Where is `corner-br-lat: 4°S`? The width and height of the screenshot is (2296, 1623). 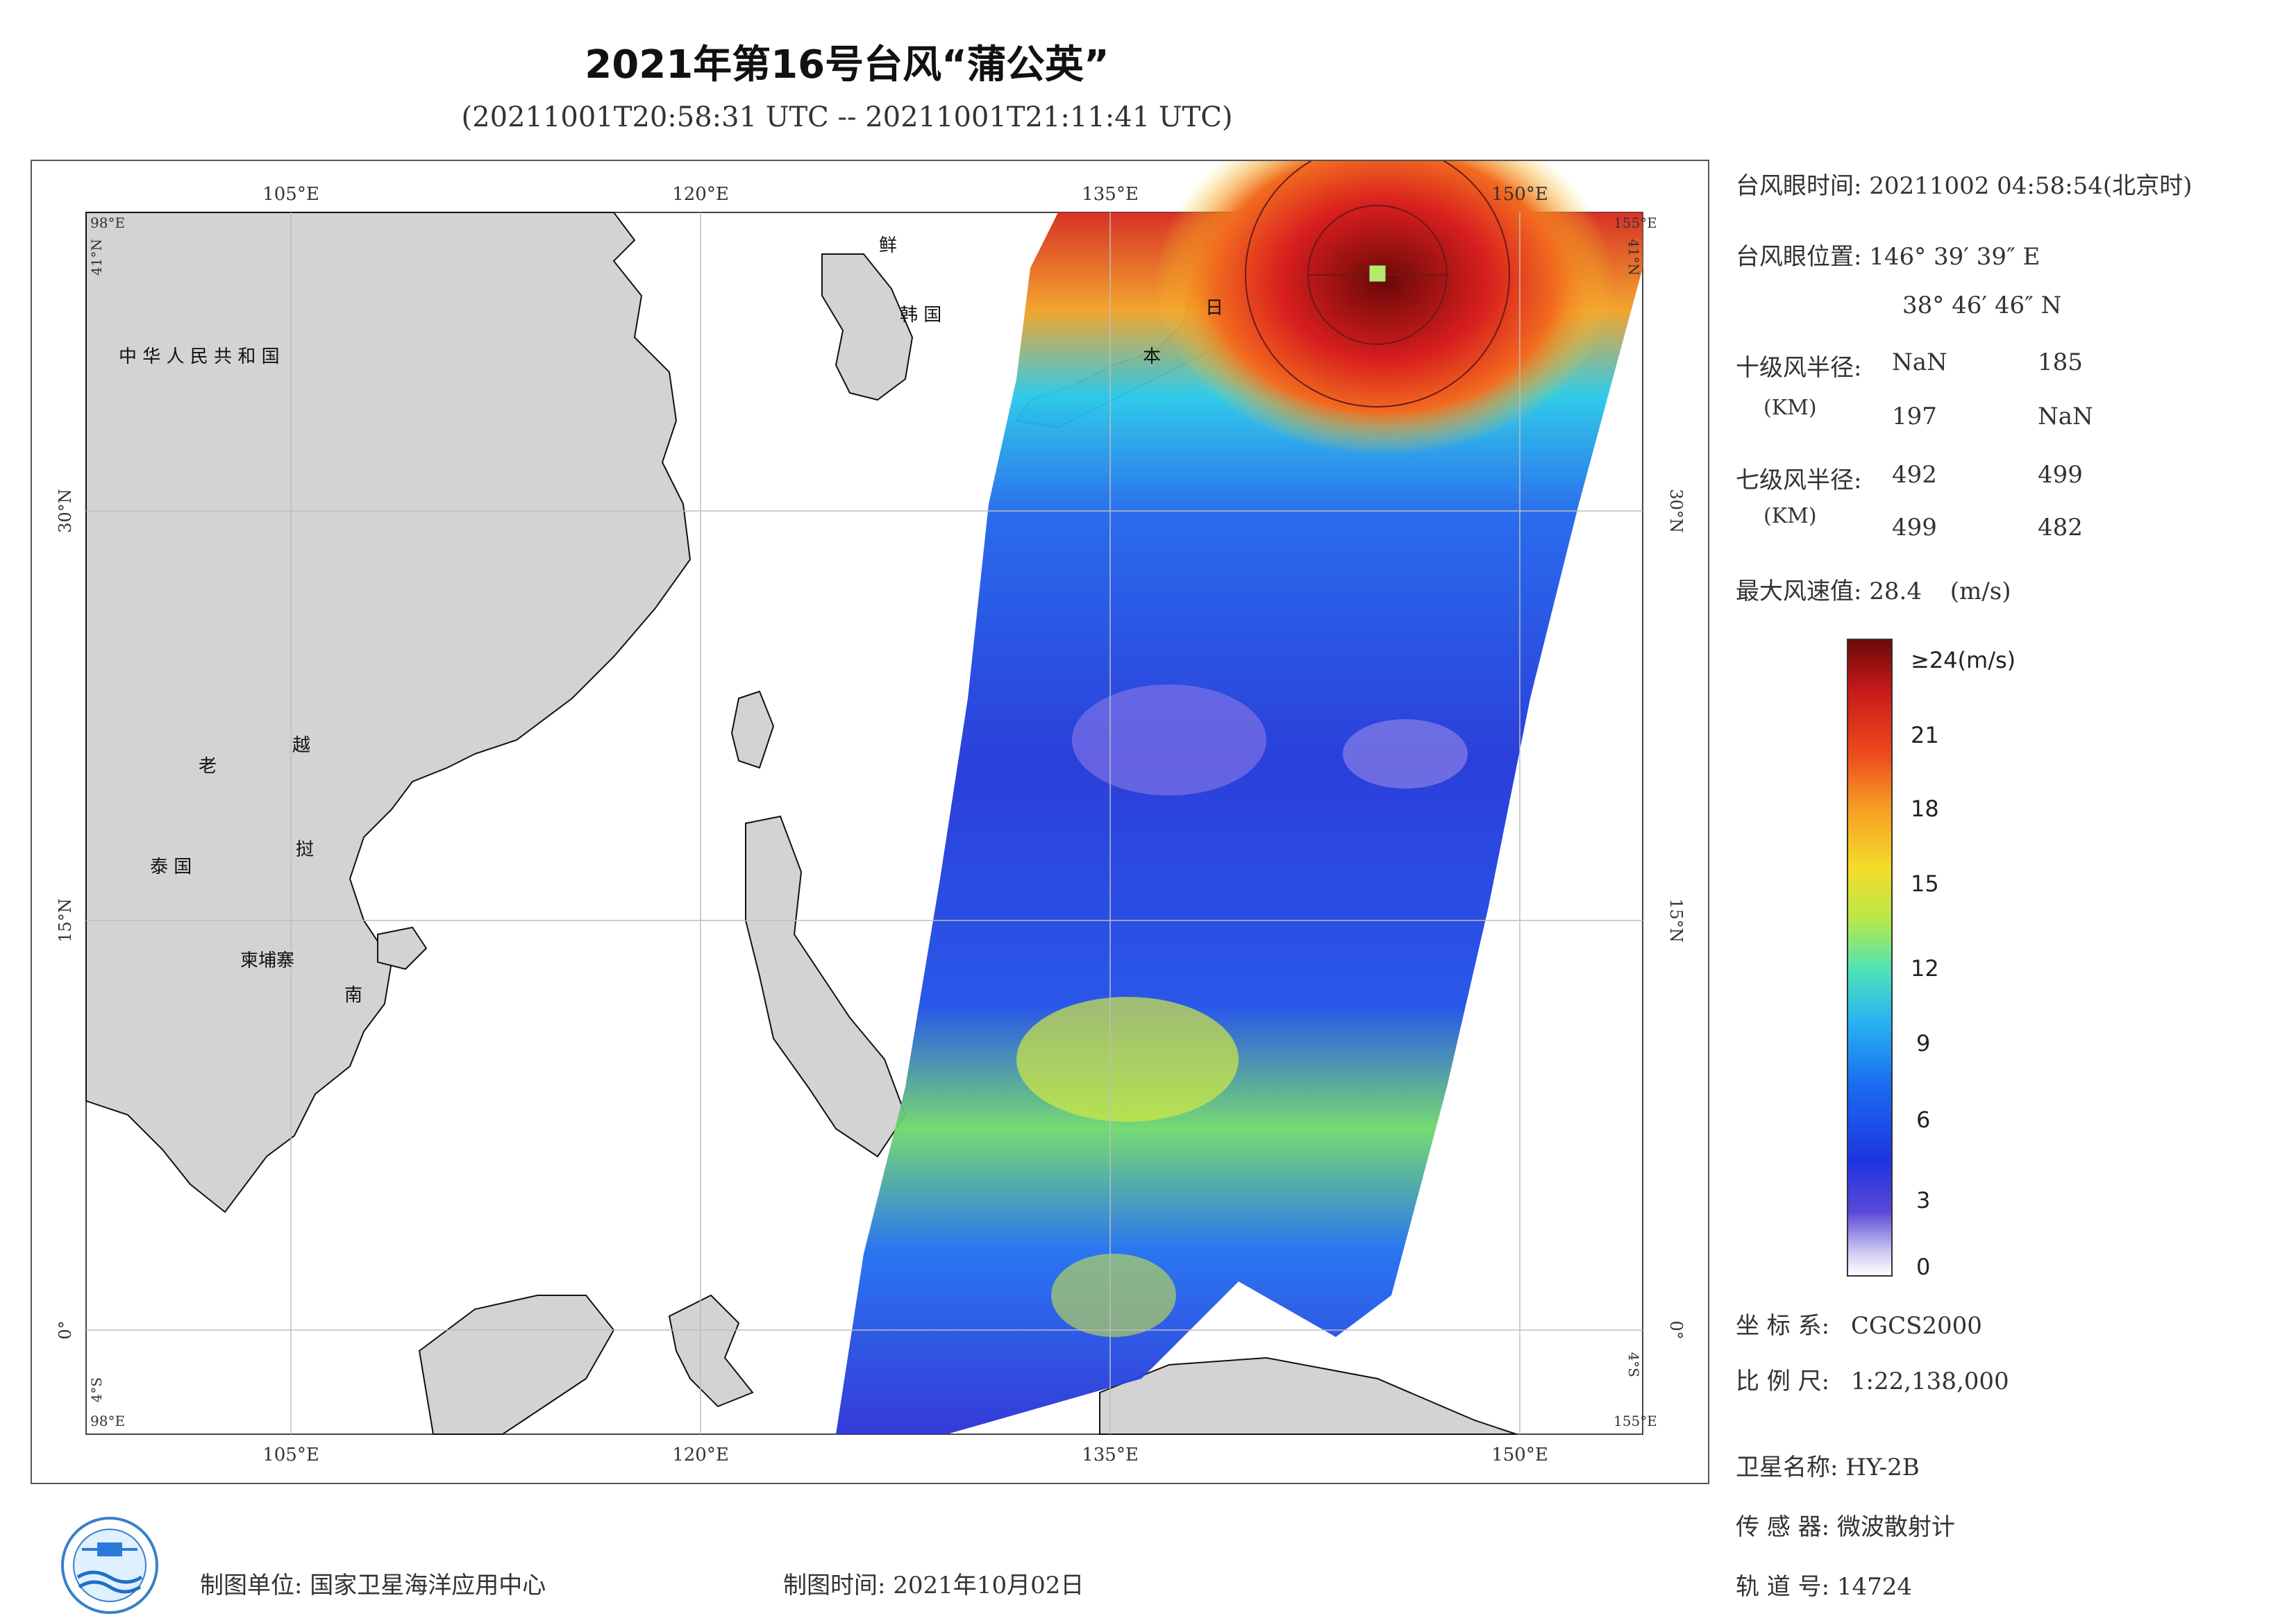 corner-br-lat: 4°S is located at coordinates (1633, 1364).